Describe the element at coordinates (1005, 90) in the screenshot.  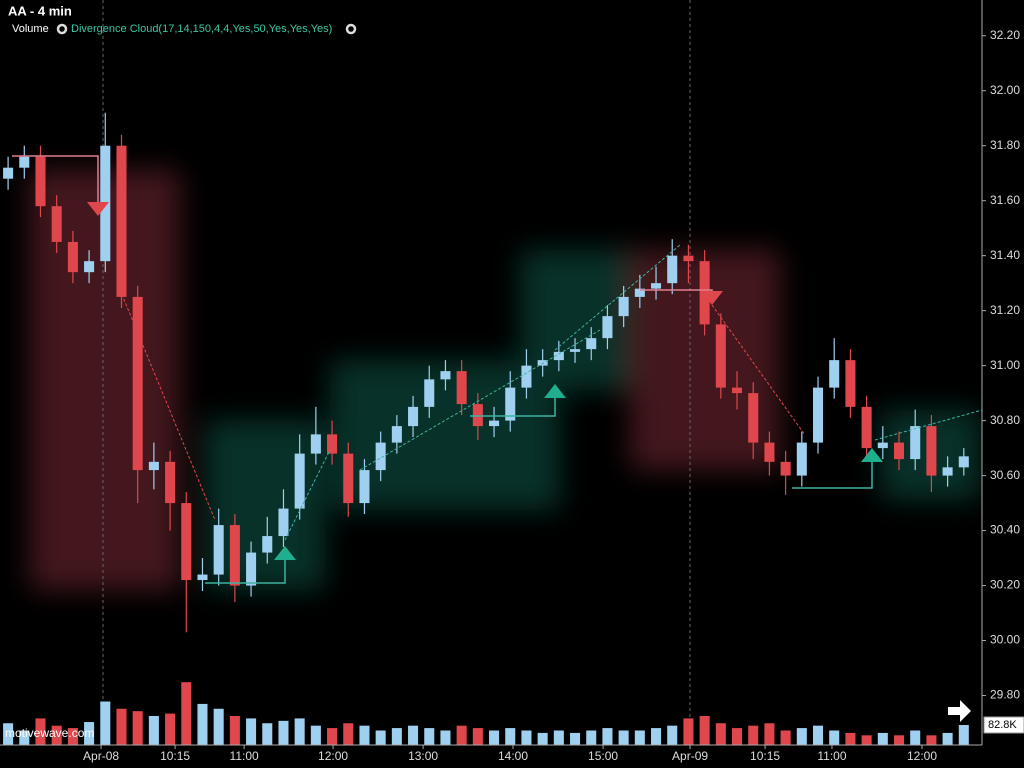
I see `y-tick-label: 32.00` at that location.